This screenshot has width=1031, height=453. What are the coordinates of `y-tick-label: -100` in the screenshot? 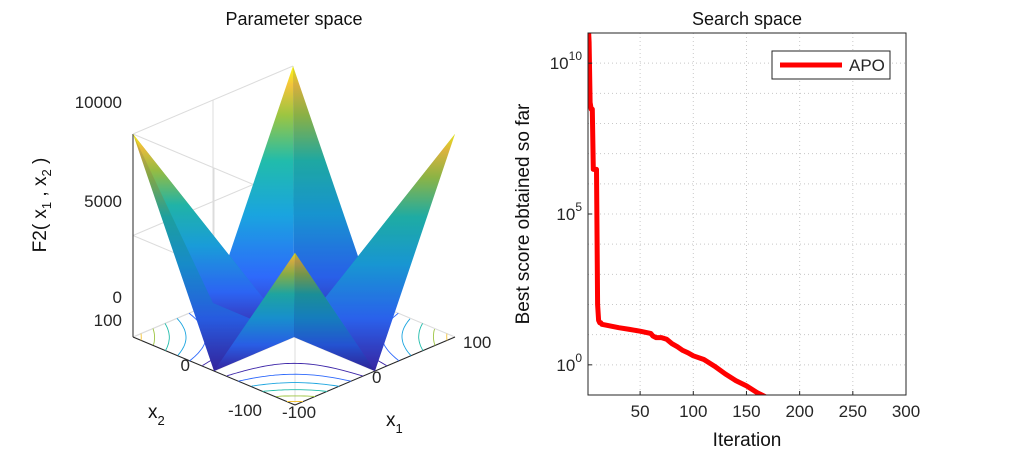 It's located at (245, 410).